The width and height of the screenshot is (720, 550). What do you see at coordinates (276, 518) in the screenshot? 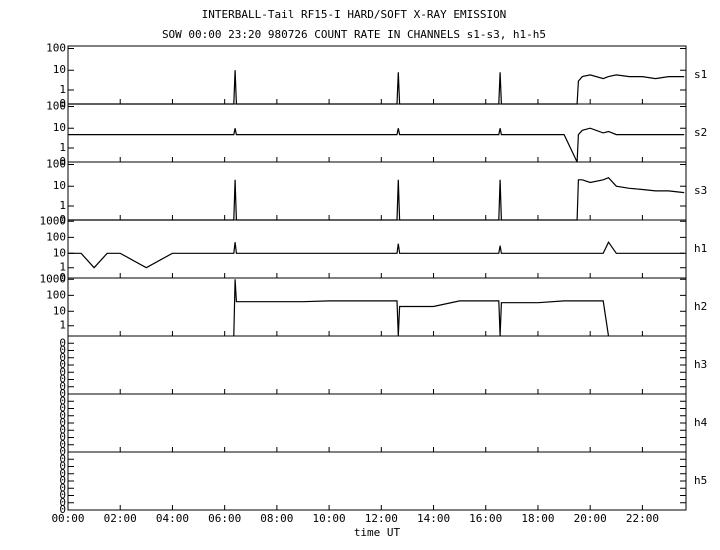
I see `x-tick-label: 08:00` at bounding box center [276, 518].